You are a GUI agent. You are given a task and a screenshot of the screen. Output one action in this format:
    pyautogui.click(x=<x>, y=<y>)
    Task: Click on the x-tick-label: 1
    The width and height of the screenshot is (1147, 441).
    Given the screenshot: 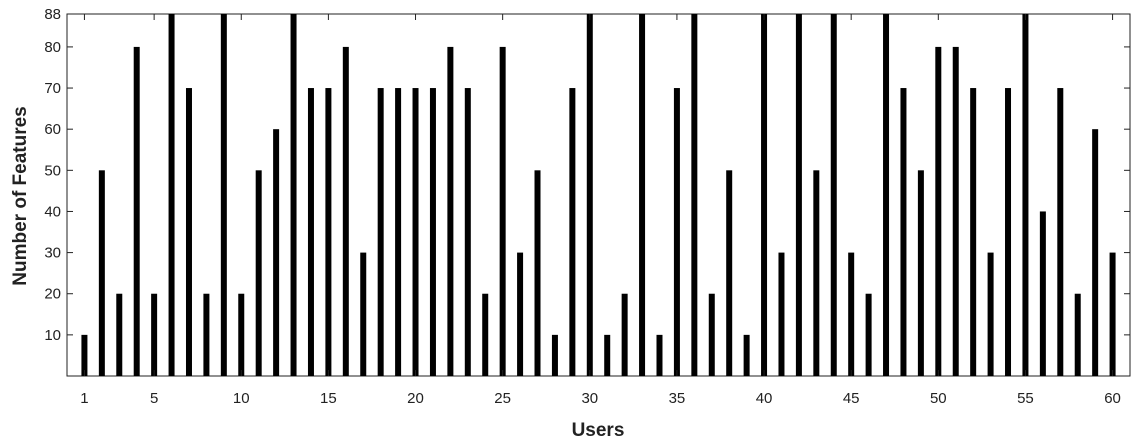 What is the action you would take?
    pyautogui.click(x=84, y=398)
    